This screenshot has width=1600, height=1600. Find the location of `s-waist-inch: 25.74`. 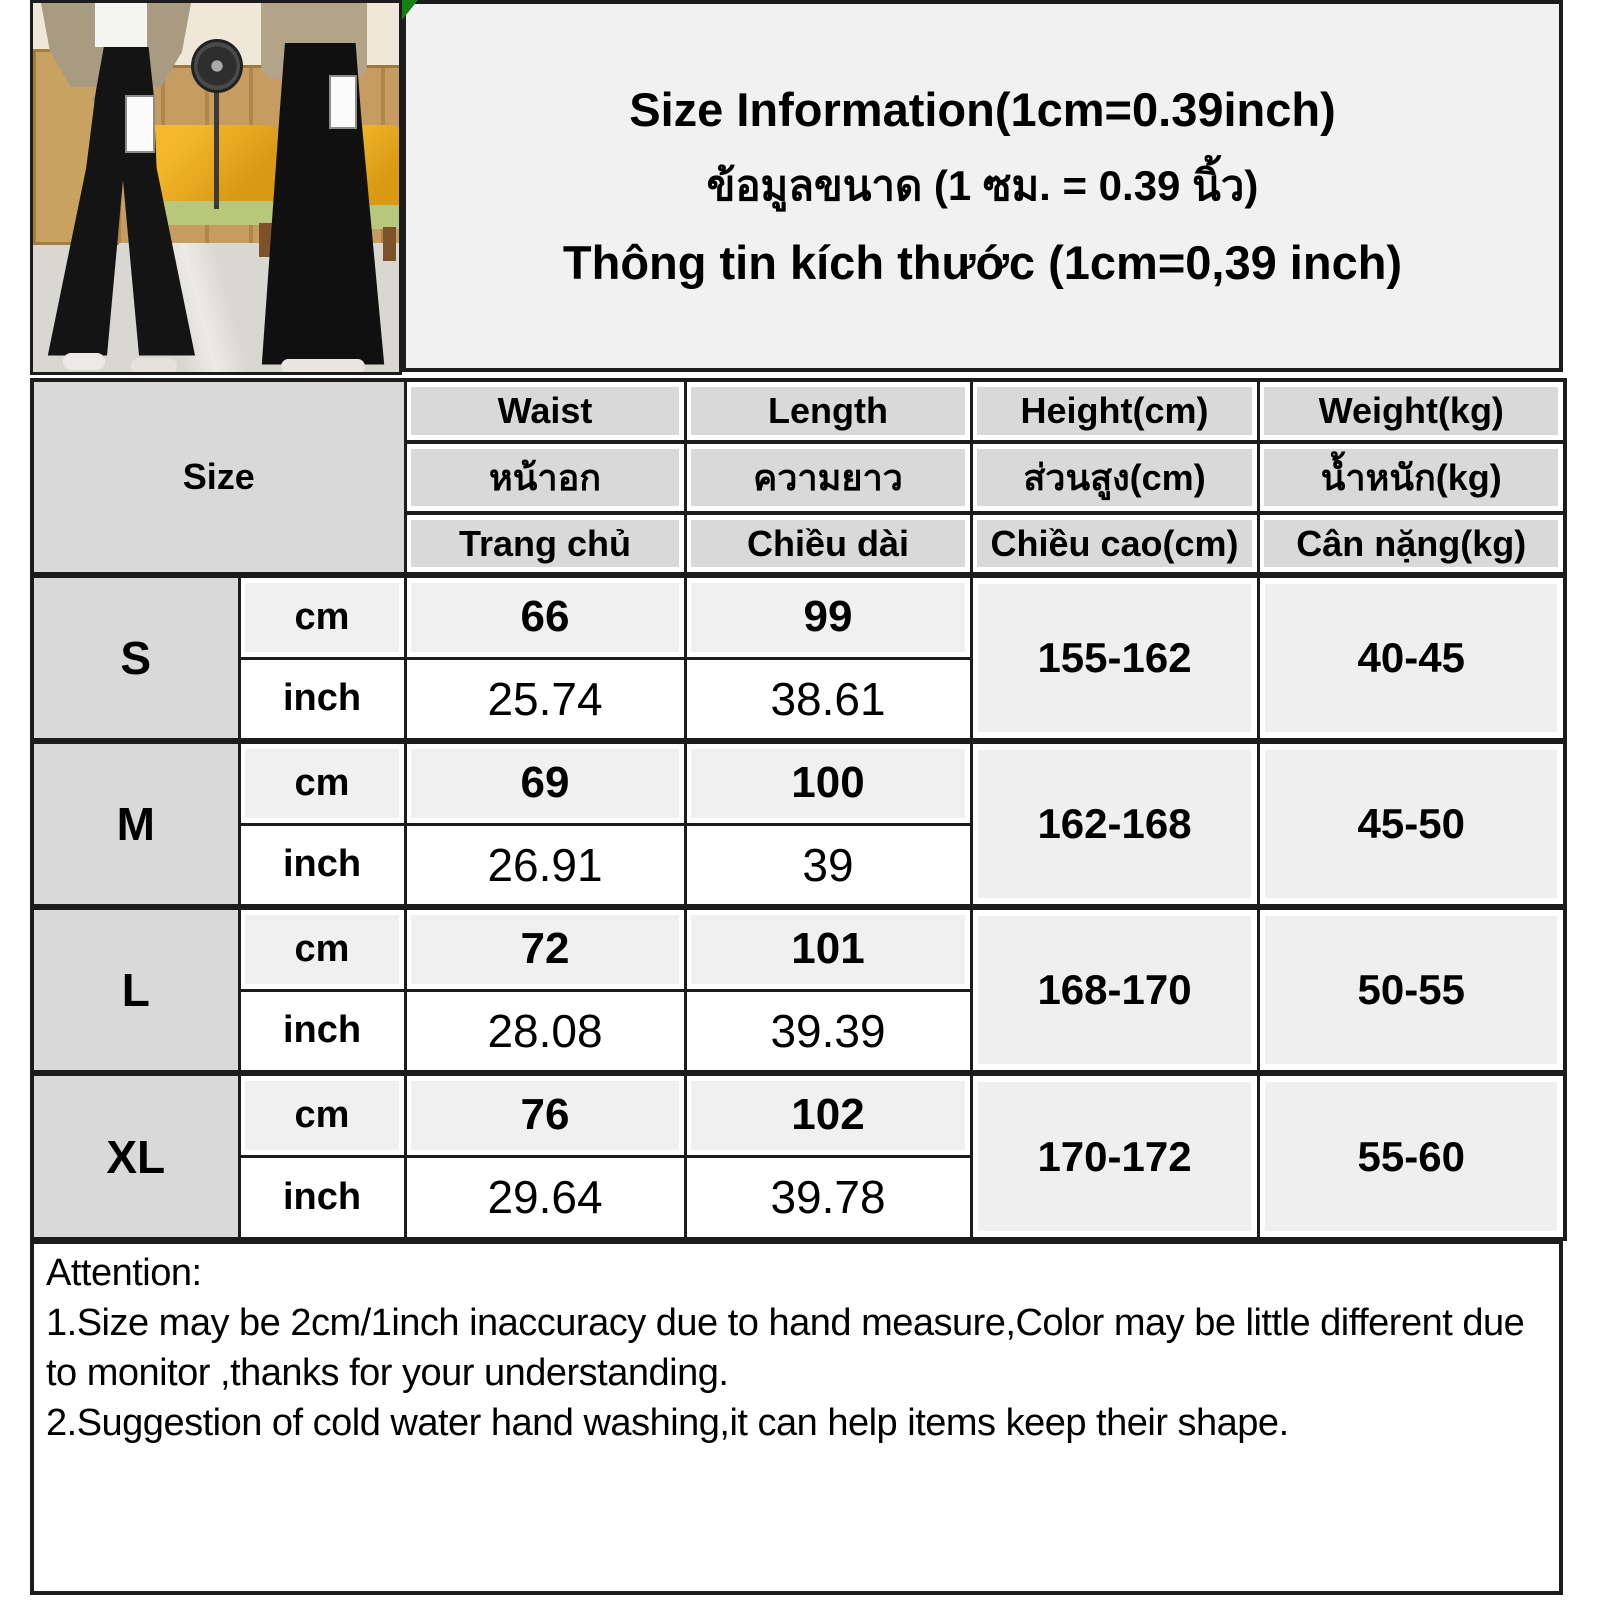

s-waist-inch: 25.74 is located at coordinates (545, 699).